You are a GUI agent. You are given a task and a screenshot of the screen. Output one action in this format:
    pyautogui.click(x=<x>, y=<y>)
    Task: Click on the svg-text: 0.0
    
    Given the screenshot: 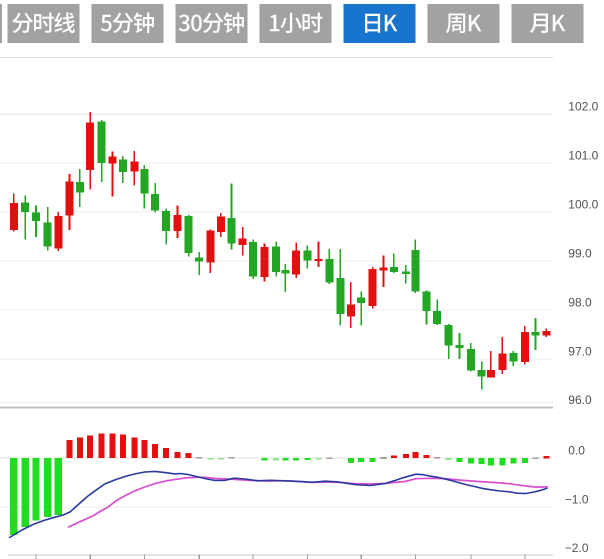 What is the action you would take?
    pyautogui.click(x=576, y=451)
    